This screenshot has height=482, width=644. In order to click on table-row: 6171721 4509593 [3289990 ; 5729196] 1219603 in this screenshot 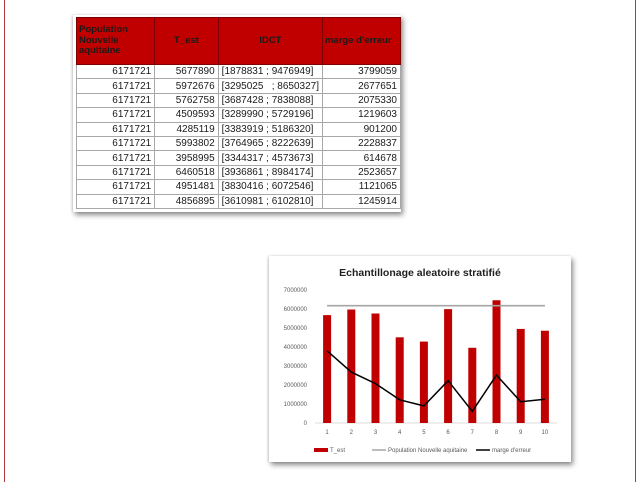, I will do `click(239, 115)`.